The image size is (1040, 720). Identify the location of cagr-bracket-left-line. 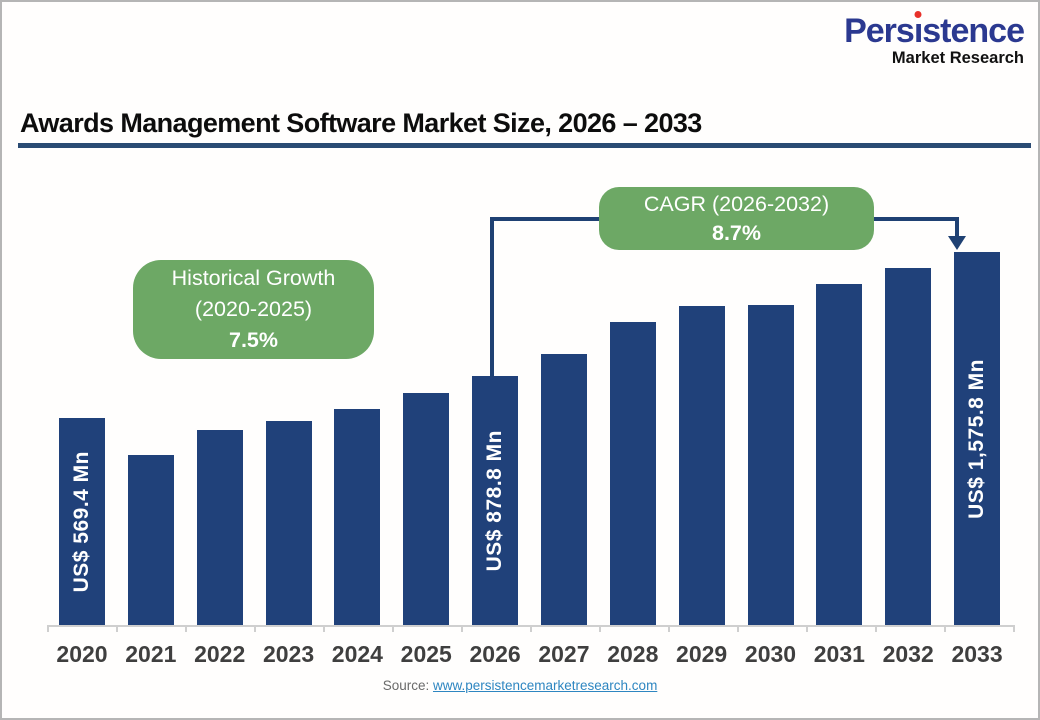
(492, 297).